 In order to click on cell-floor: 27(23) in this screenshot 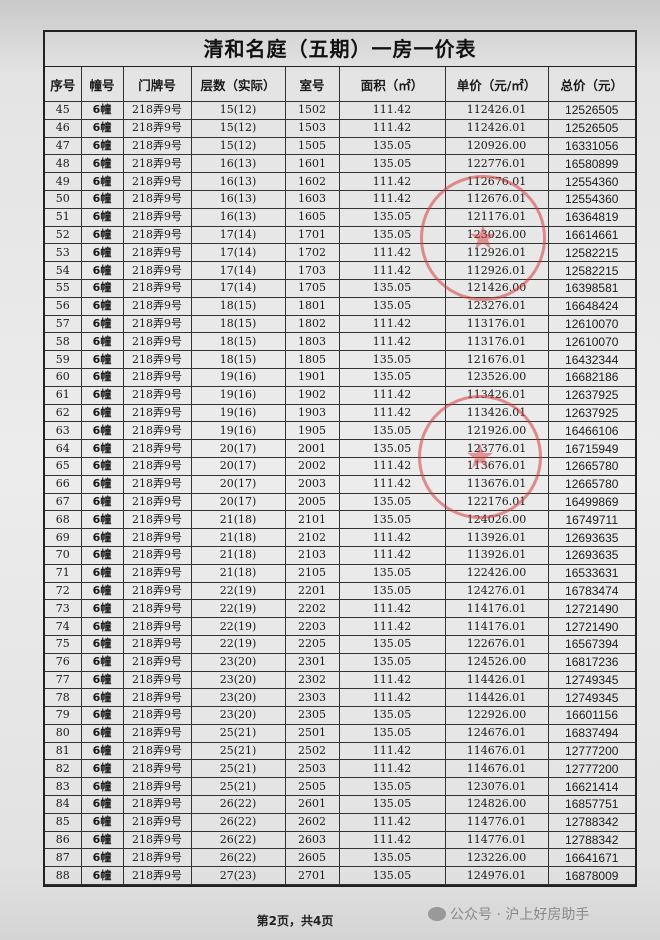, I will do `click(238, 876)`.